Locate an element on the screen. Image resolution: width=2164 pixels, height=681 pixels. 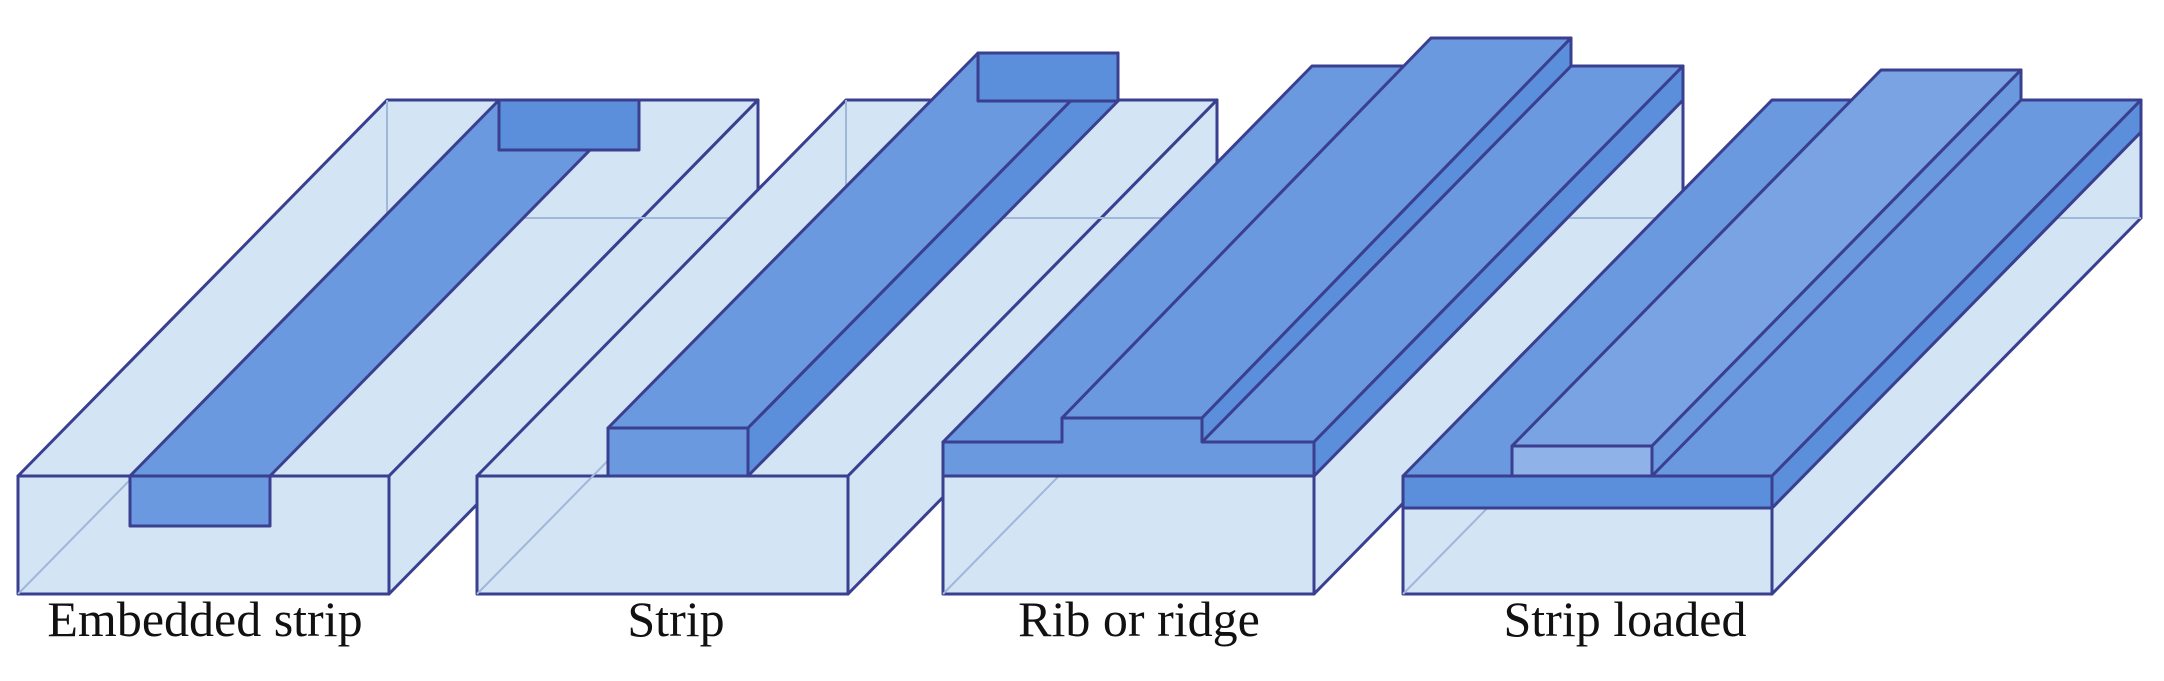
strip-ridge-front is located at coordinates (678, 452).